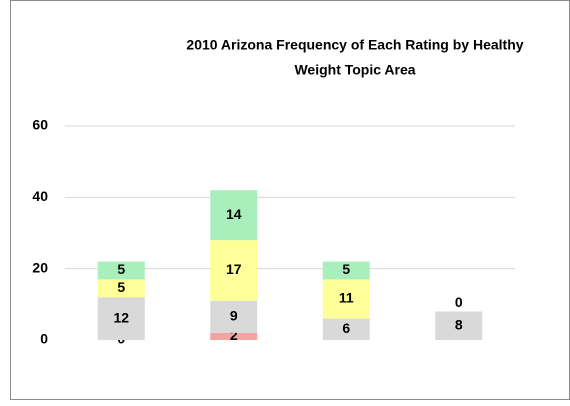 The height and width of the screenshot is (406, 570). What do you see at coordinates (40, 267) in the screenshot?
I see `y-tick-label: 20` at bounding box center [40, 267].